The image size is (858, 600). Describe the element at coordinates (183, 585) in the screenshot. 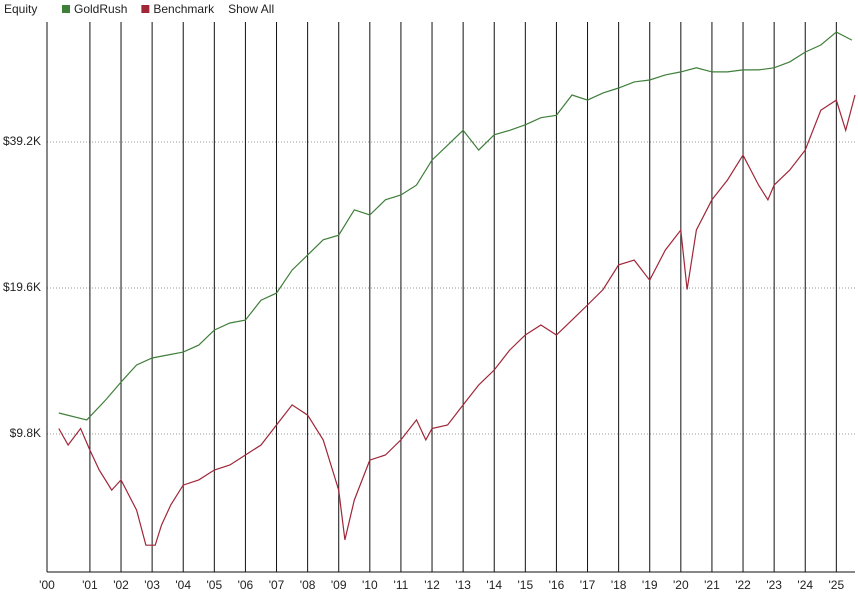

I see `x-tick-label: '04` at that location.